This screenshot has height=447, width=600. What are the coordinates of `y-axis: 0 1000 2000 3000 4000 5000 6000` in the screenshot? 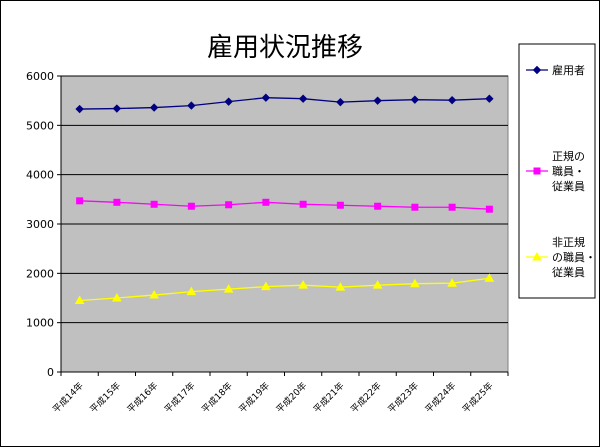 It's located at (44, 224).